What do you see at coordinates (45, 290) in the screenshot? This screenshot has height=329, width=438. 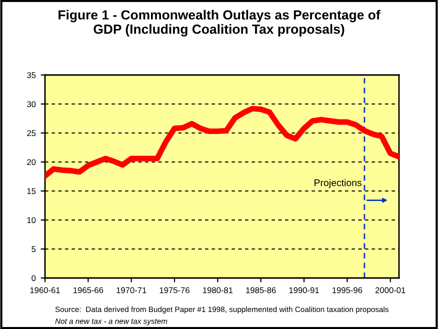 I see `x-tick-label: 1960-61` at bounding box center [45, 290].